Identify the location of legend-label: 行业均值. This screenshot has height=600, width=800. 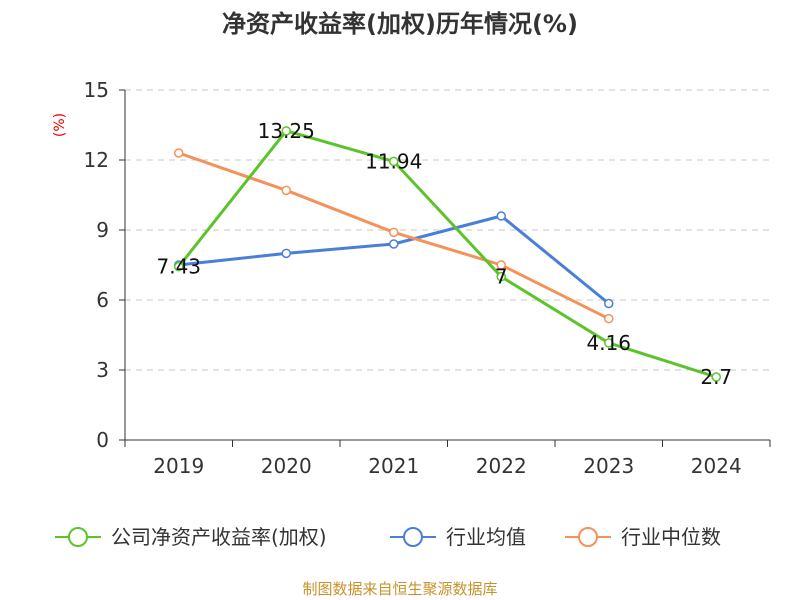
(486, 537).